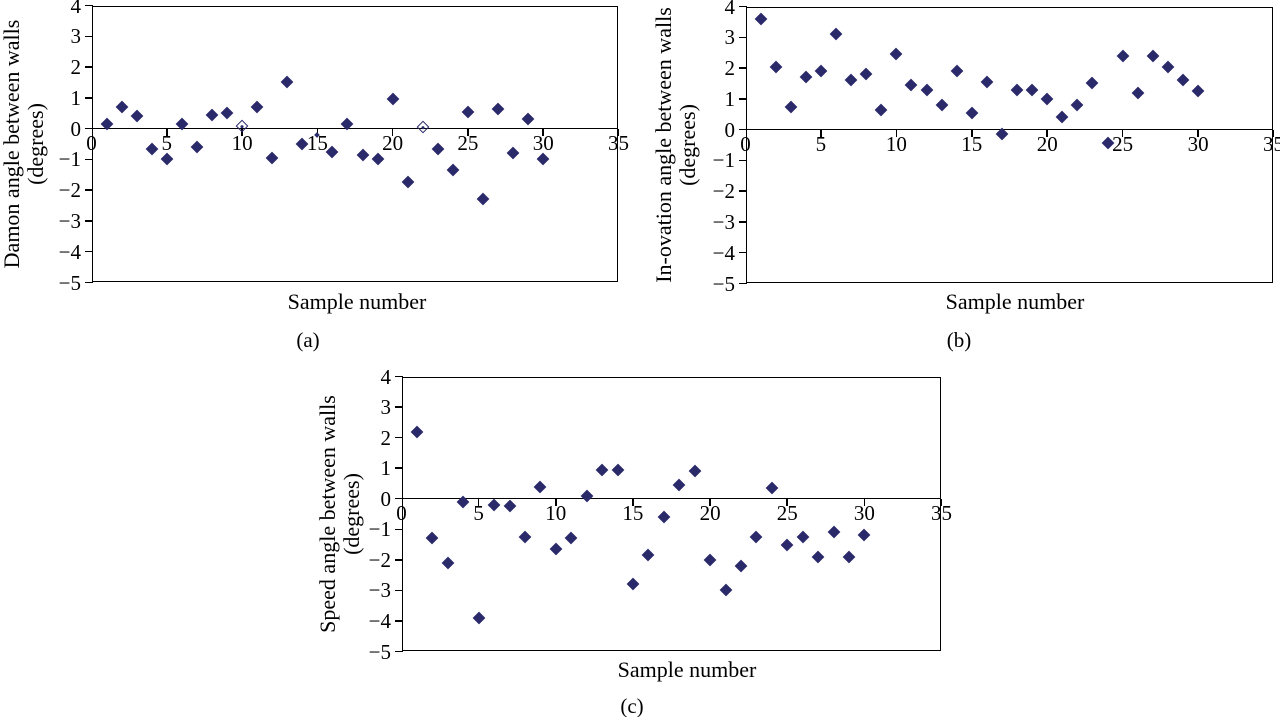  What do you see at coordinates (327, 514) in the screenshot?
I see `y-axis-label-c-line1: Speed angle between walls` at bounding box center [327, 514].